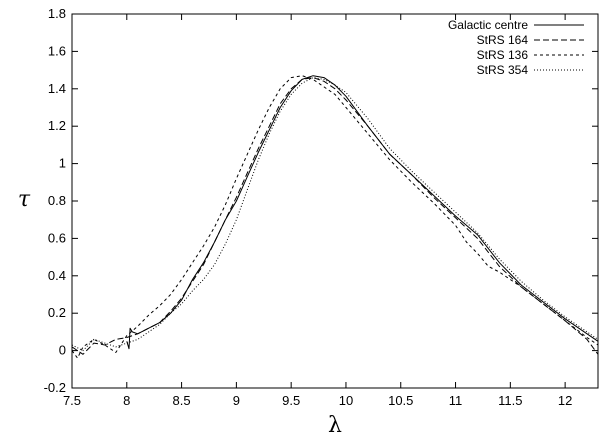 Image resolution: width=600 pixels, height=437 pixels. Describe the element at coordinates (57, 50) in the screenshot. I see `y-tick-label: 1.6` at that location.